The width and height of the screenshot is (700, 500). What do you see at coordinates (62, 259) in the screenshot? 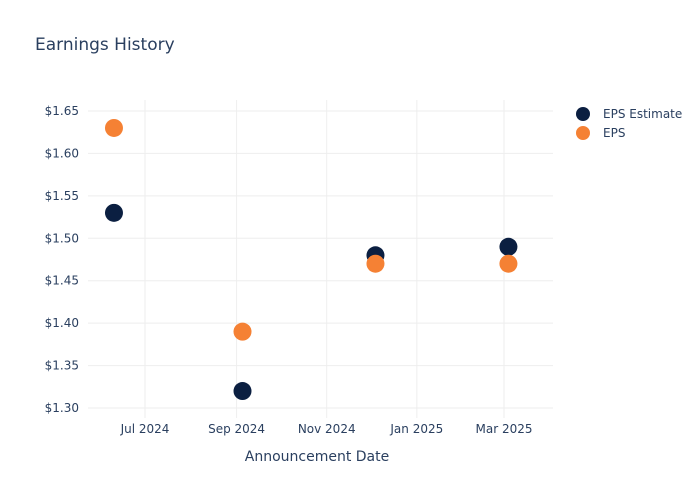
I see `y-axis: $1.30 $1.35 $1.40 $1.45 $1.50 $1.55 $1.60 $1.65` at bounding box center [62, 259].